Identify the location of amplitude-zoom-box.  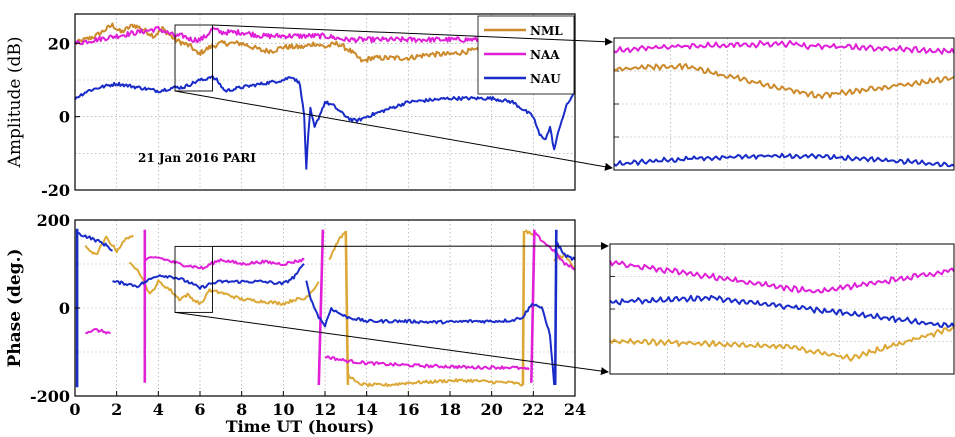
(193, 58).